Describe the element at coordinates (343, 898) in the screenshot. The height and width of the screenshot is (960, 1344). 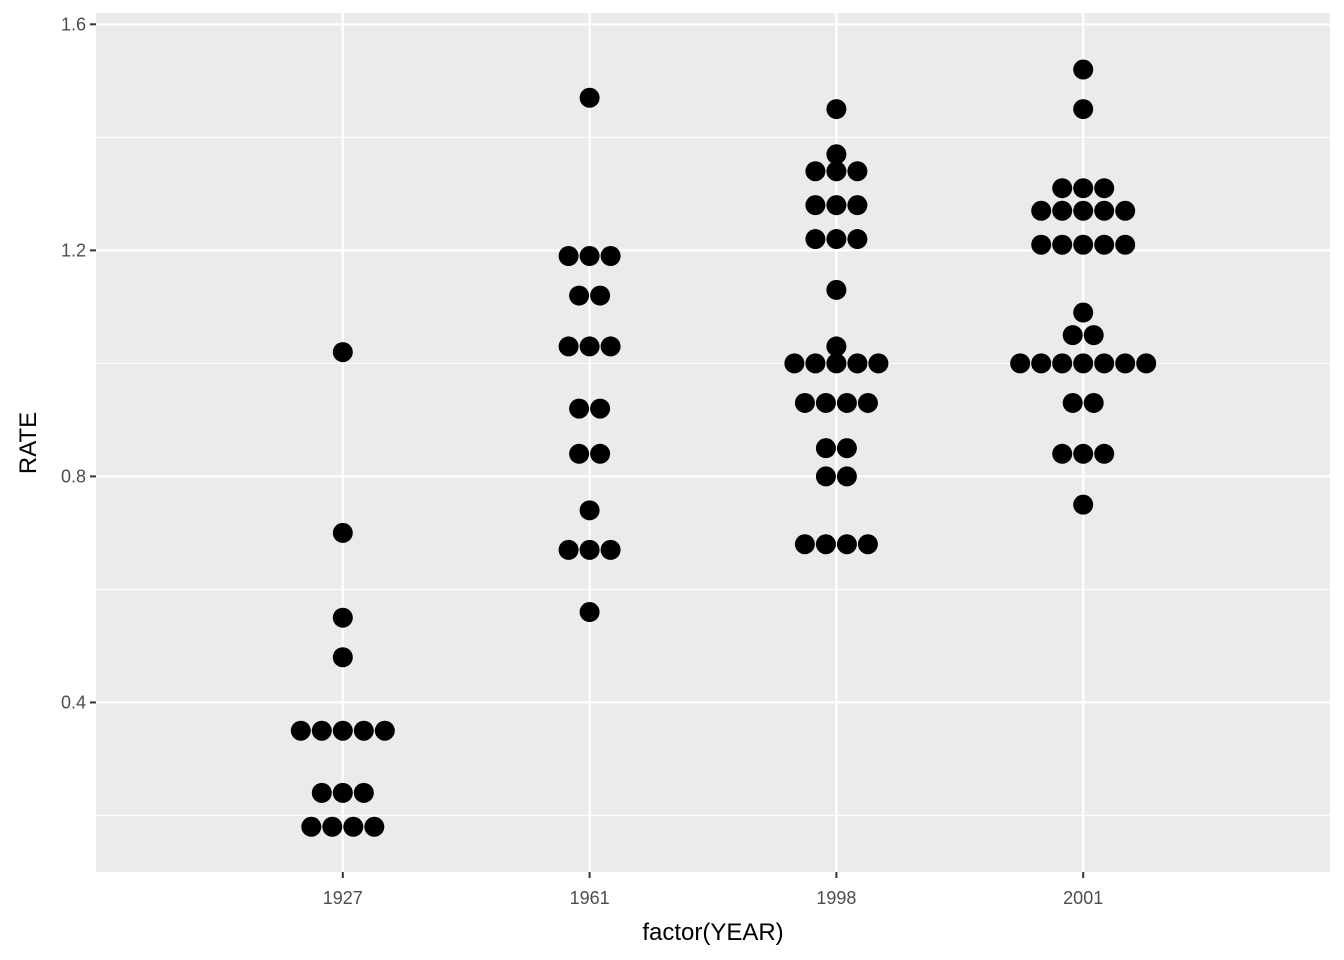
I see `x-tick-label: 1927` at that location.